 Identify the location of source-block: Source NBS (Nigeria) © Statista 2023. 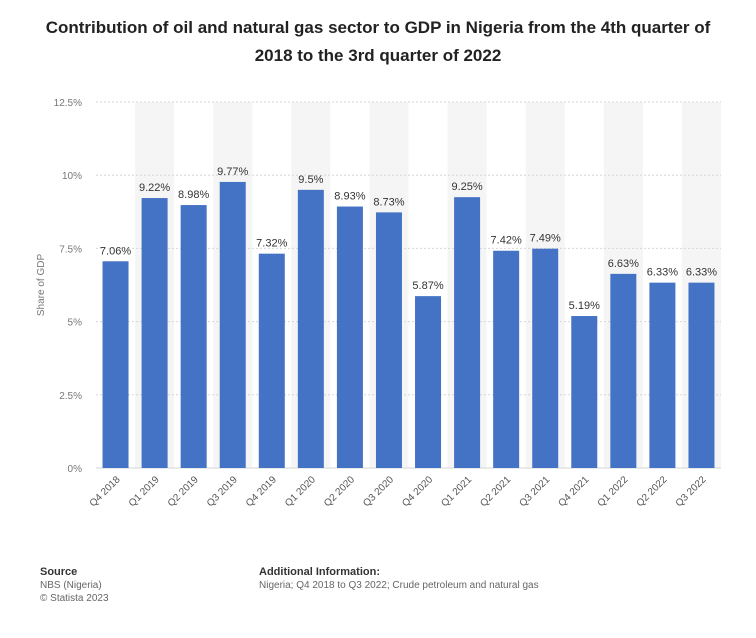
(74, 585).